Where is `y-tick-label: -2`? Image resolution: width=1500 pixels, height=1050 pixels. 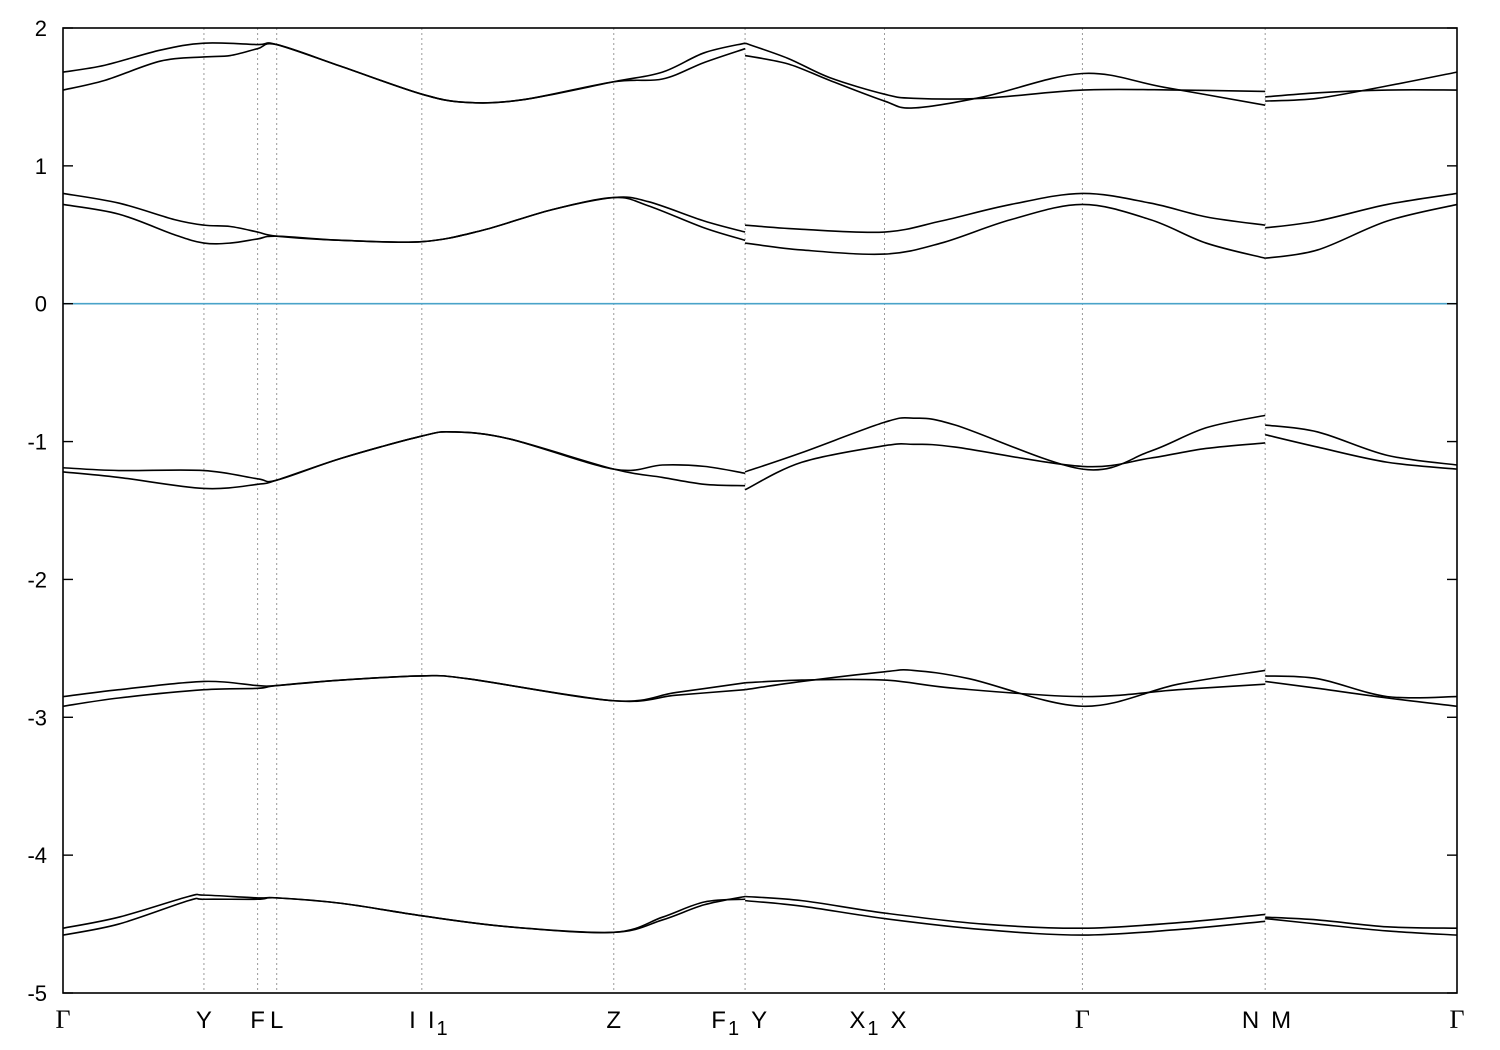 y-tick-label: -2 is located at coordinates (37, 579).